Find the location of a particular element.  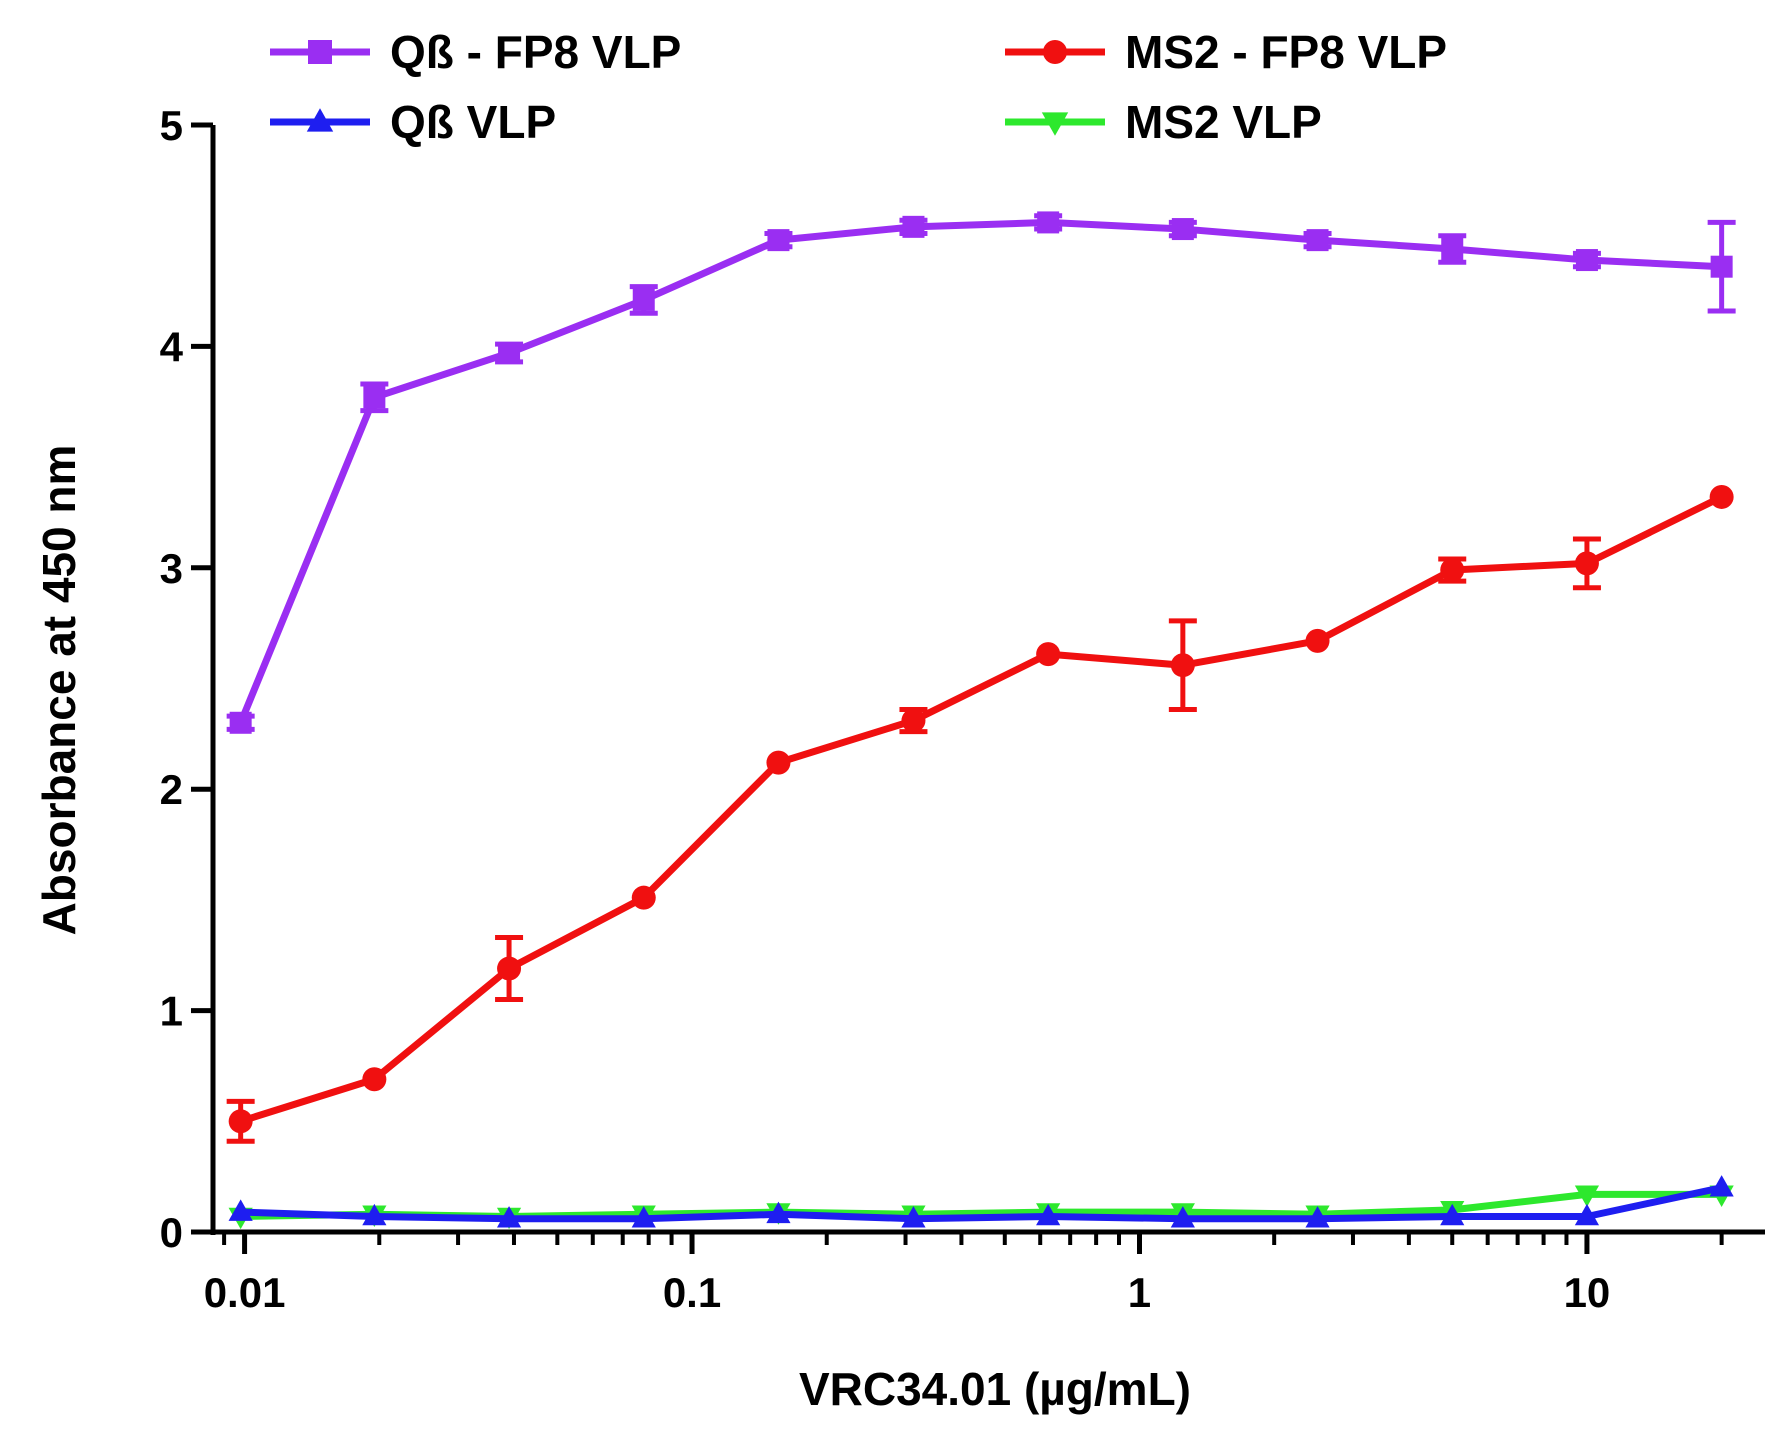

series-line is located at coordinates (981, 1203).